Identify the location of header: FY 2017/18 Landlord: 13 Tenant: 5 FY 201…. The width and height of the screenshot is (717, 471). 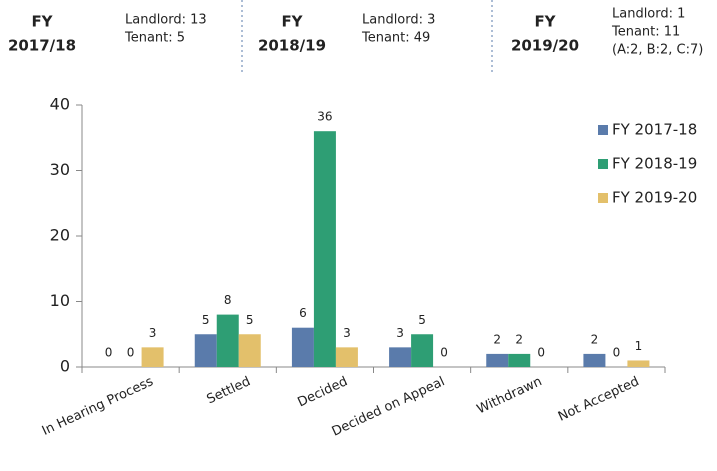
(355, 36).